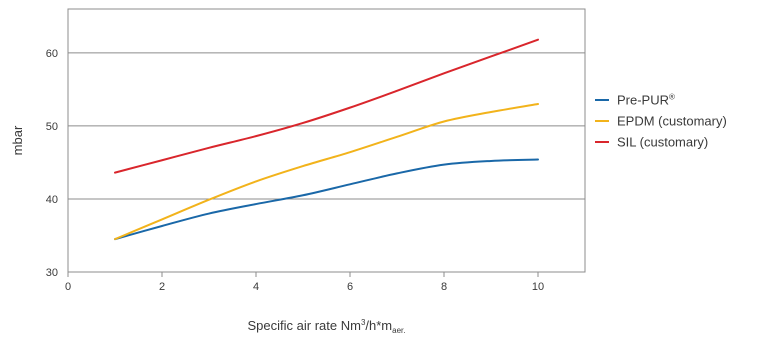 This screenshot has height=341, width=758. I want to click on y-tick-label: 50, so click(52, 127).